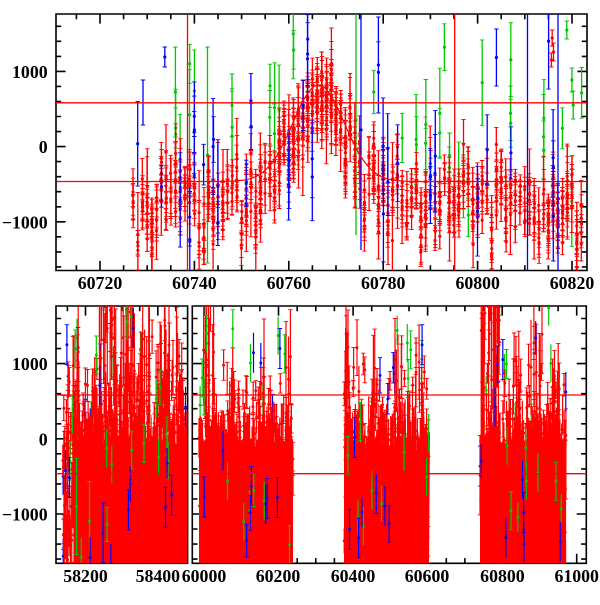 Image resolution: width=600 pixels, height=605 pixels. I want to click on svg-text: 60740, so click(194, 283).